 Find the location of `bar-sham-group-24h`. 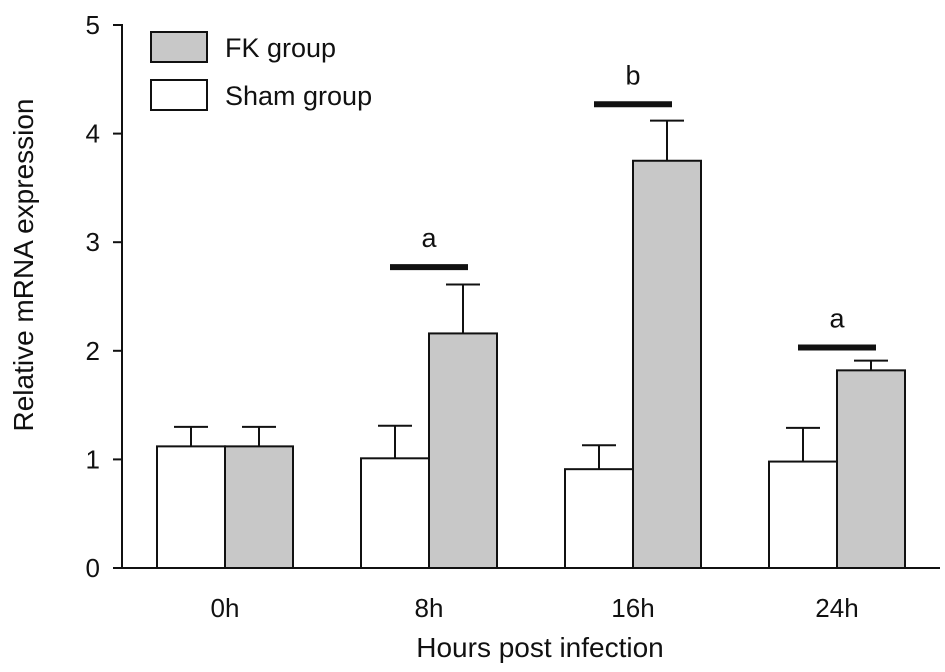

bar-sham-group-24h is located at coordinates (803, 514).